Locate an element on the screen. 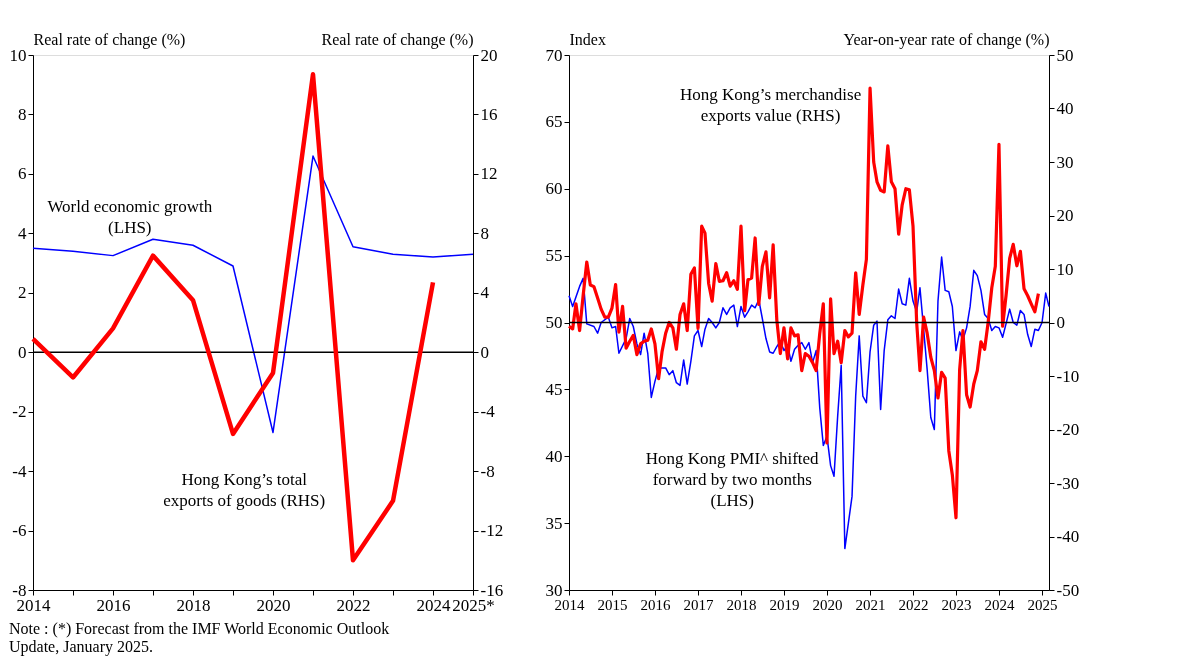 The image size is (1198, 657). y2-tick-label: -20 is located at coordinates (1068, 429).